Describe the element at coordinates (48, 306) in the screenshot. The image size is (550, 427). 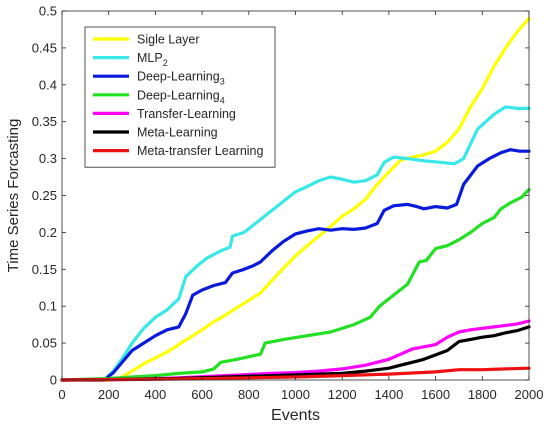
I see `y-tick-label: 0.1` at that location.